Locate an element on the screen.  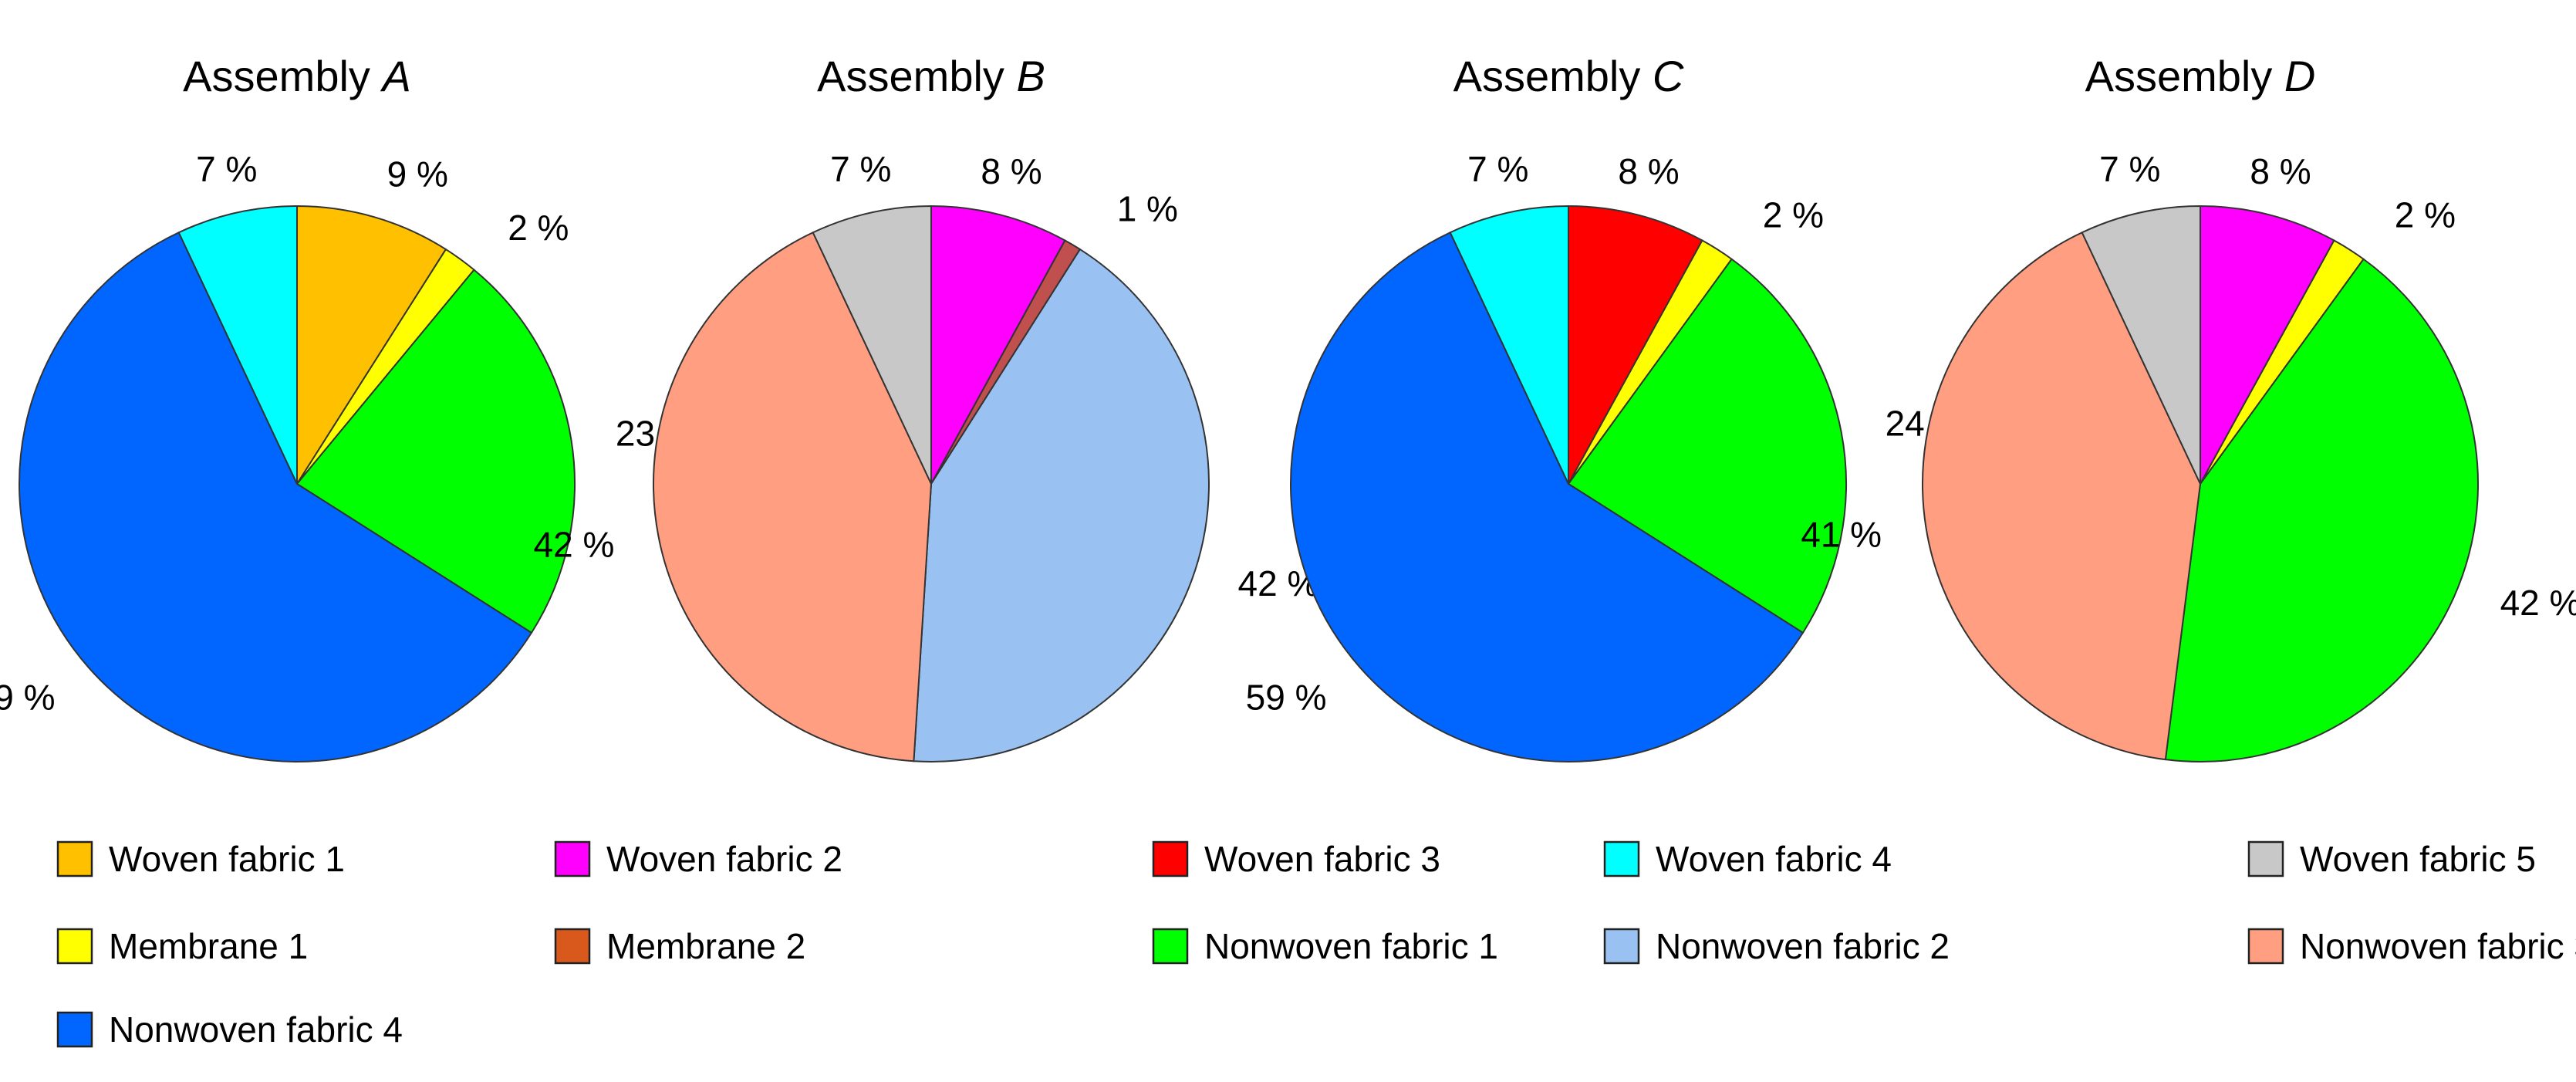
legend-item-woven-fabric-3: Woven fabric 3 is located at coordinates (1296, 859).